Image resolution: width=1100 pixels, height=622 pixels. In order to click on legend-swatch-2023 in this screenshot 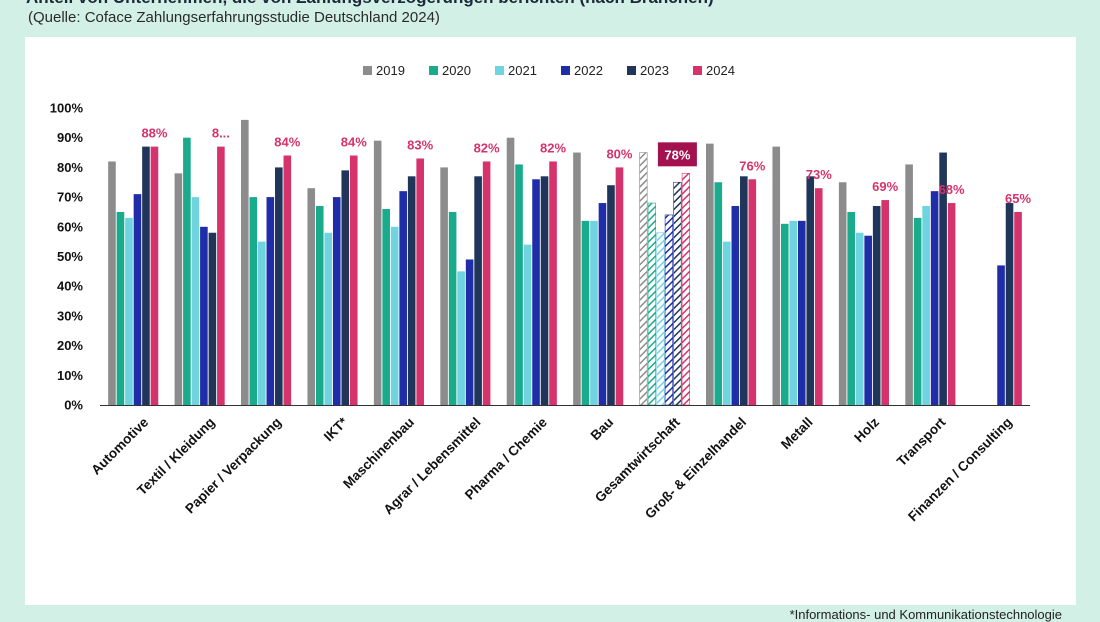, I will do `click(631, 70)`.